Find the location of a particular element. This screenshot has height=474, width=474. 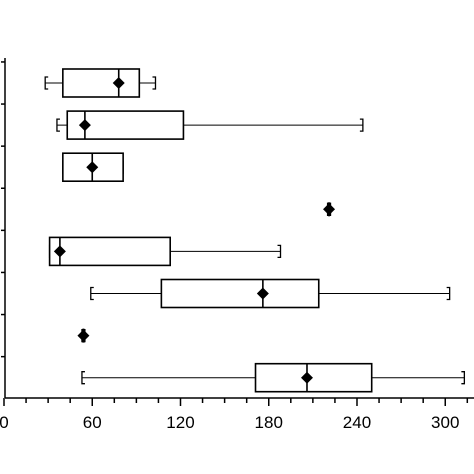

x-tick-label: 0 is located at coordinates (4, 422).